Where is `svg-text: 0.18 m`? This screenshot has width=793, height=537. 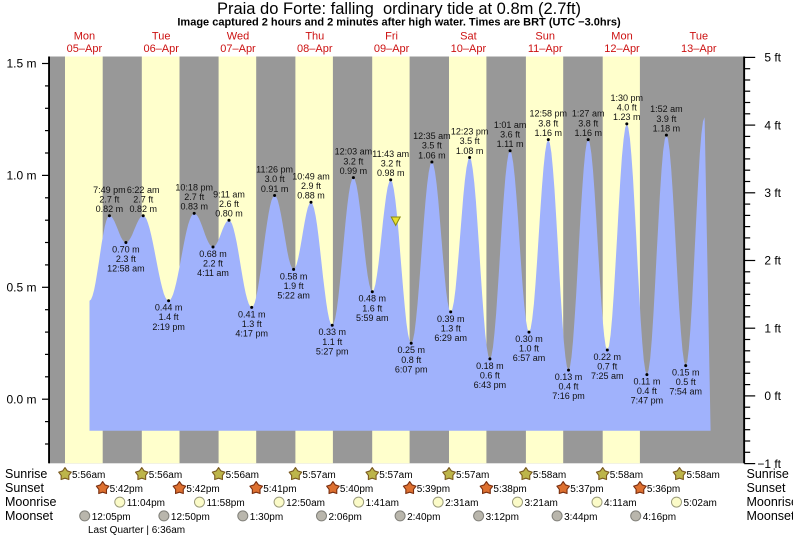
svg-text: 0.18 m is located at coordinates (490, 366).